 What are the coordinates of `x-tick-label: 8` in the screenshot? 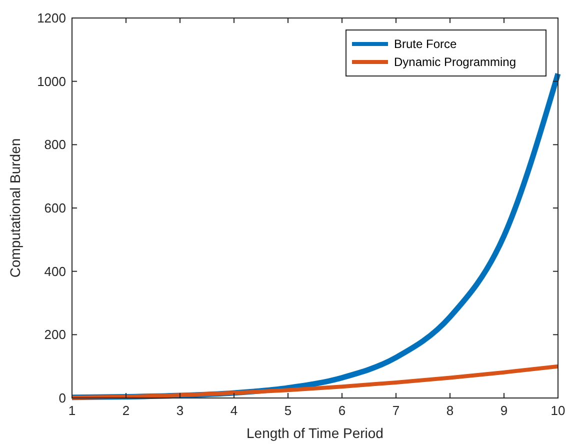 It's located at (450, 410).